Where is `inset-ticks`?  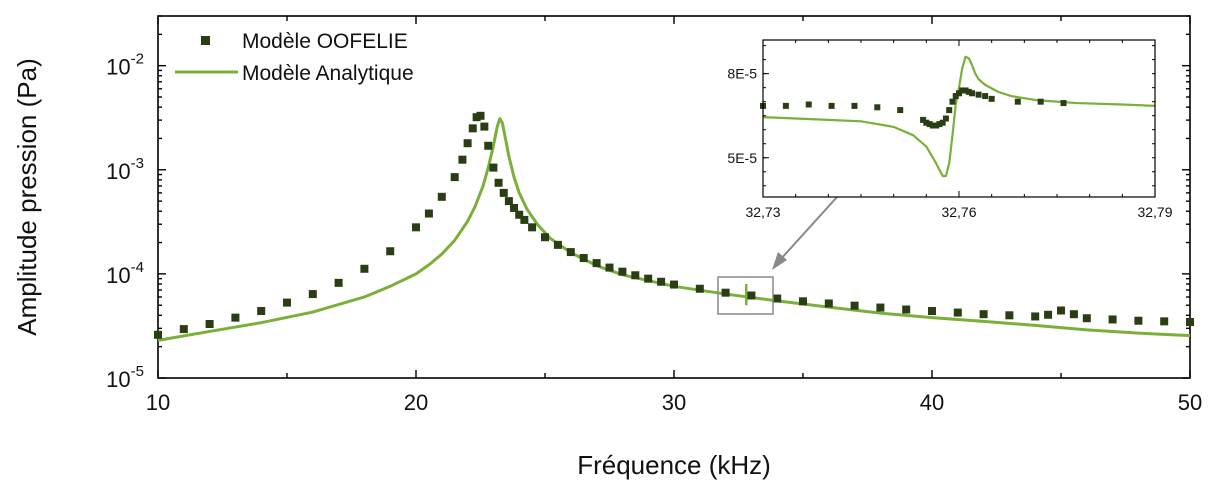
inset-ticks is located at coordinates (959, 118).